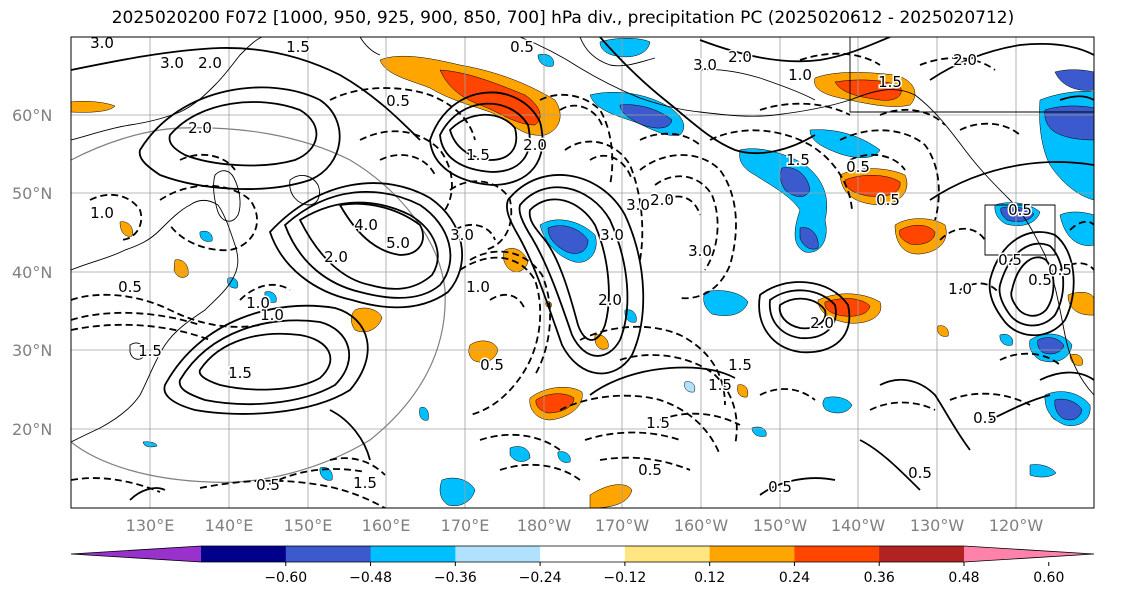 This screenshot has height=601, width=1126. I want to click on colorbar-outline, so click(582, 554).